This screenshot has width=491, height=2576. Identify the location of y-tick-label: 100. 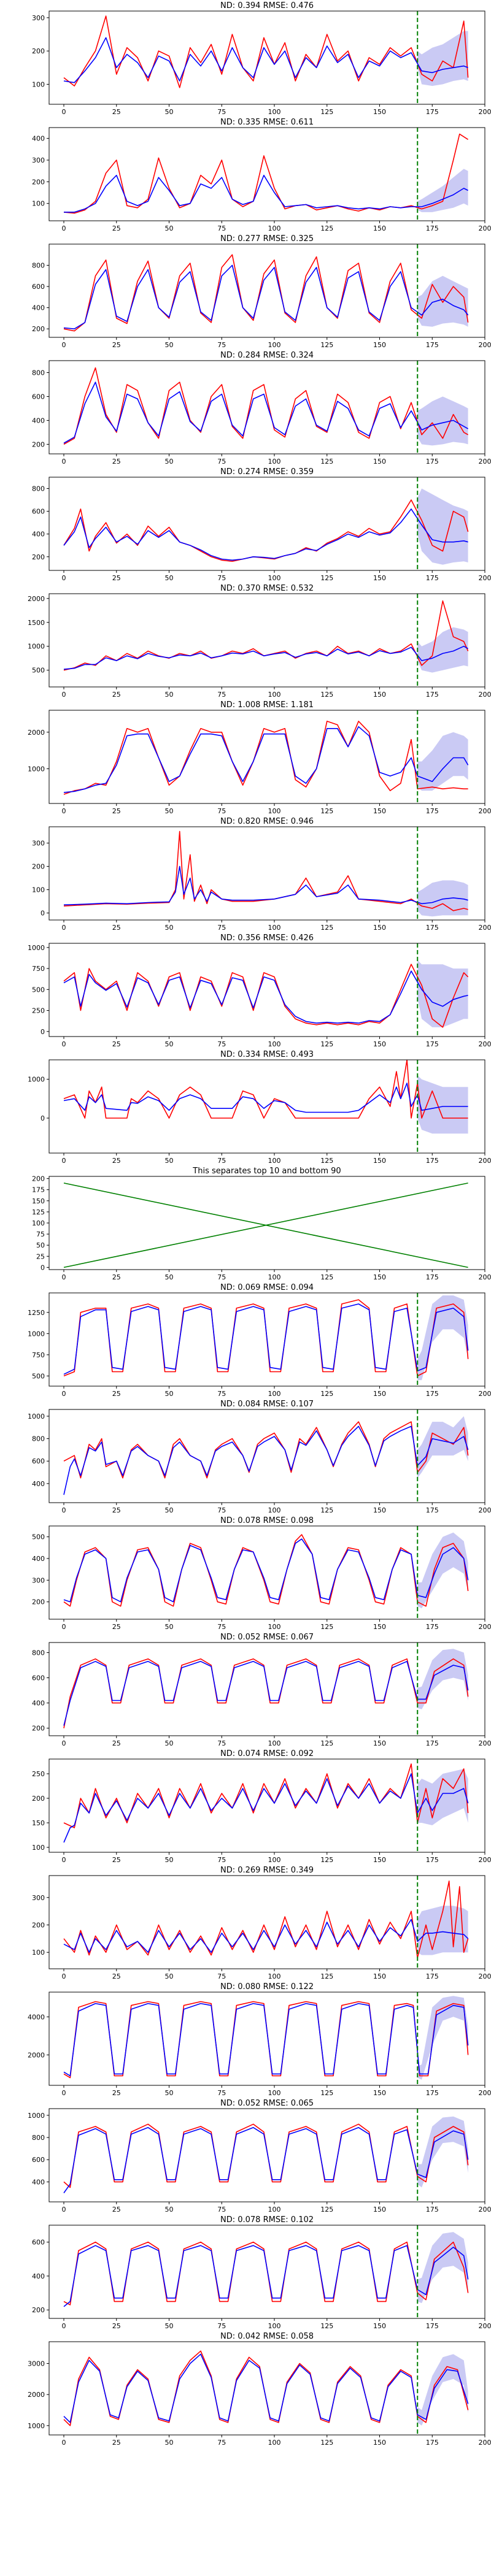
(39, 890).